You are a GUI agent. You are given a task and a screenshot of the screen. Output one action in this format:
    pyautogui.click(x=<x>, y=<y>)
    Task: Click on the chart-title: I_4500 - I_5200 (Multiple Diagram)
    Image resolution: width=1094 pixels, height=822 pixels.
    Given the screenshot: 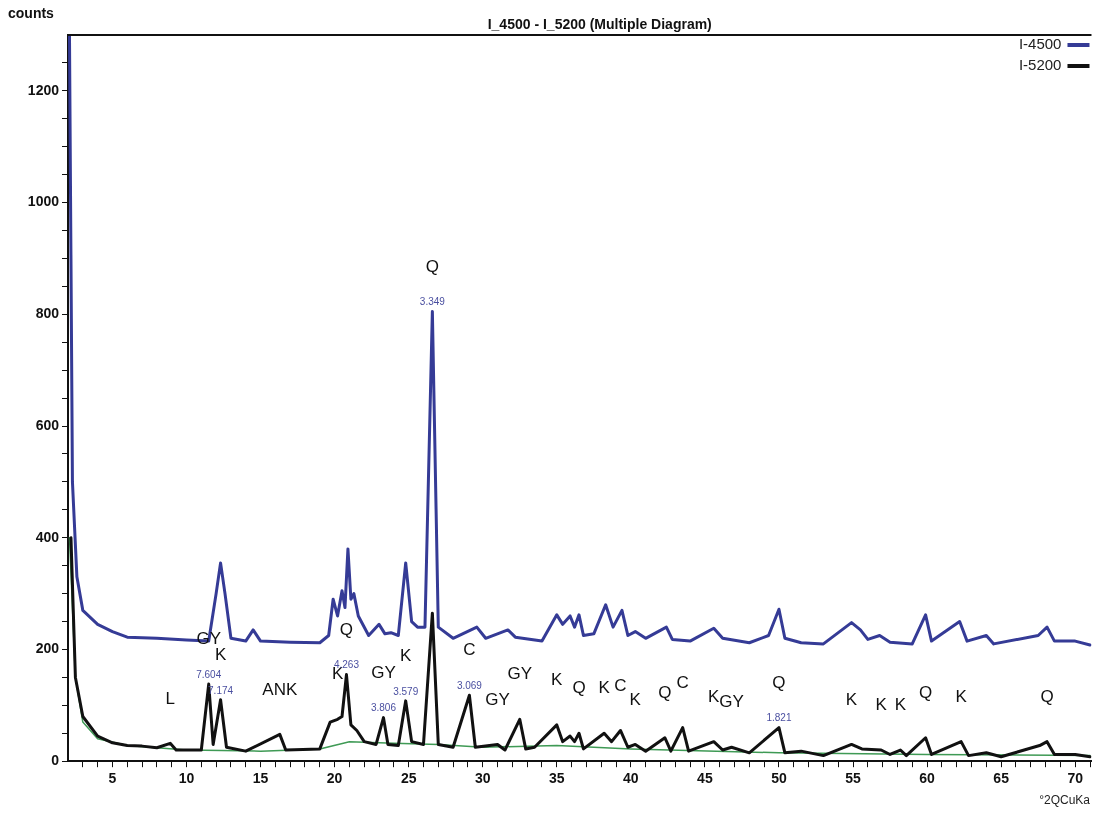 What is the action you would take?
    pyautogui.click(x=599, y=23)
    